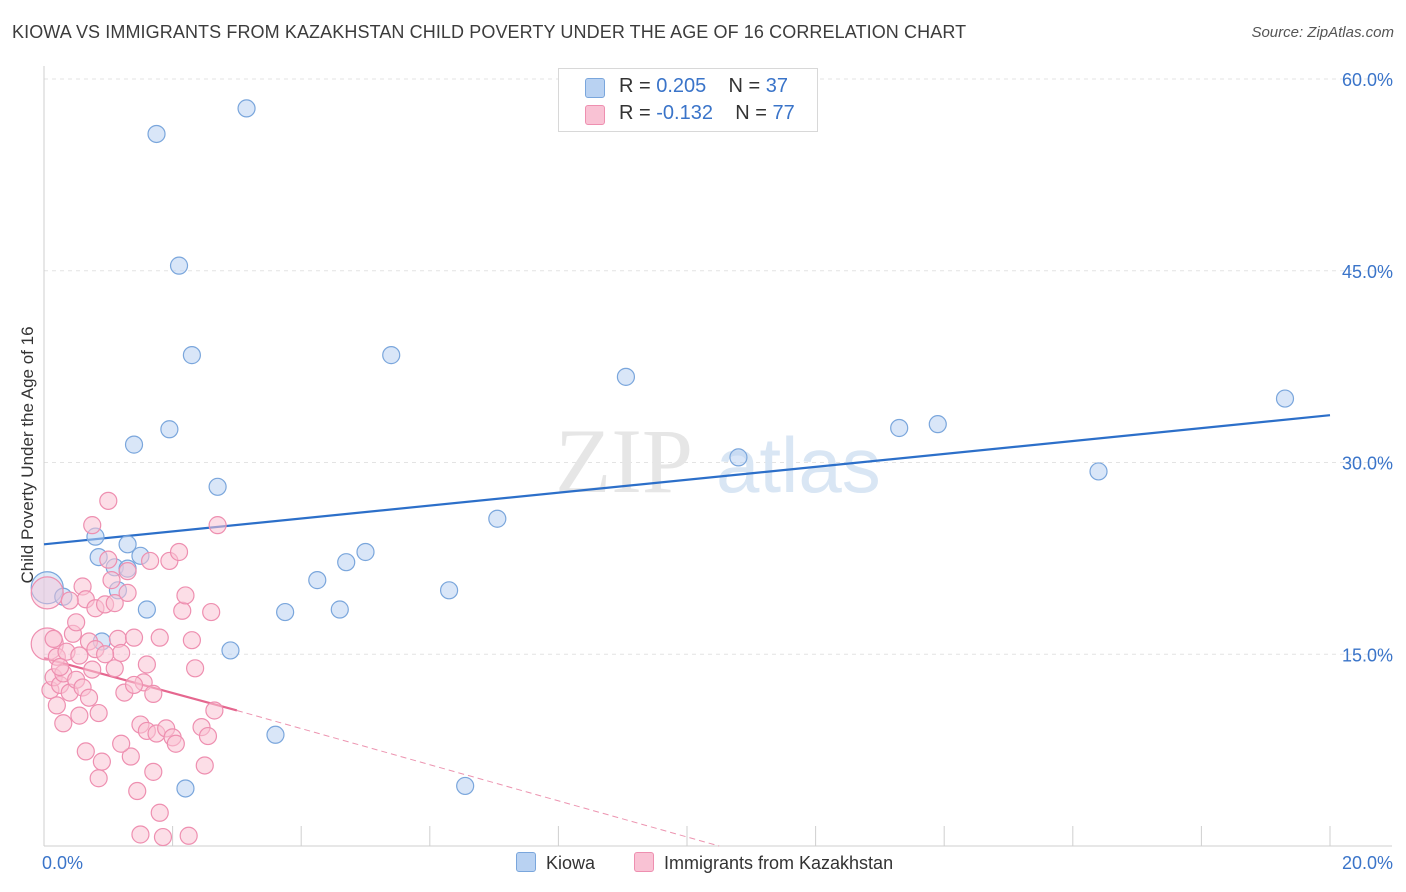  Describe the element at coordinates (624, 461) in the screenshot. I see `watermark-zip: ZIP` at that location.